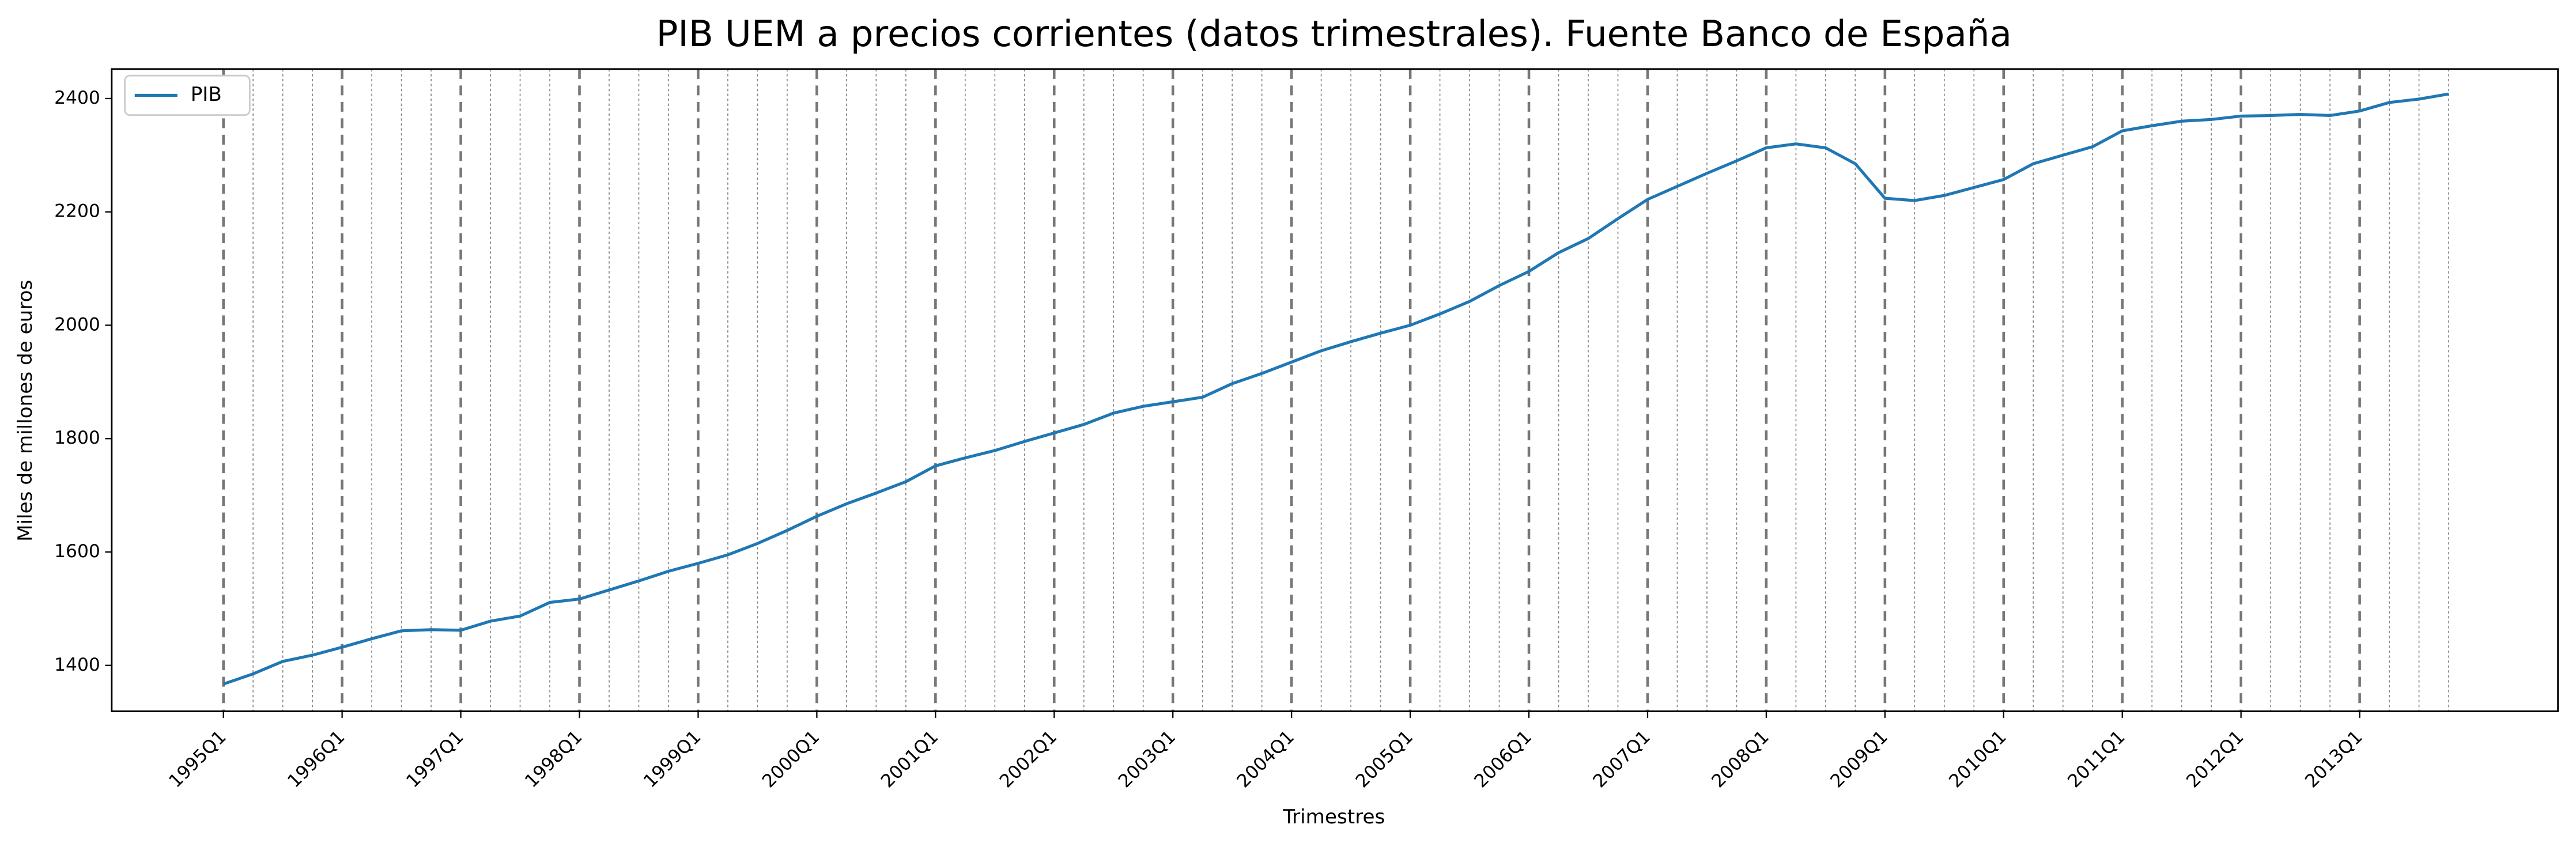 This screenshot has width=2576, height=847. I want to click on y-tick-label: 1400, so click(77, 665).